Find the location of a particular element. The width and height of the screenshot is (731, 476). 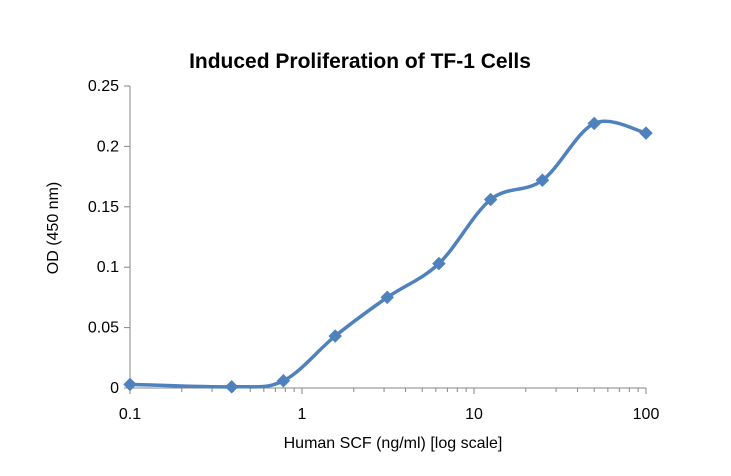

x-tick-label: 100 is located at coordinates (646, 414).